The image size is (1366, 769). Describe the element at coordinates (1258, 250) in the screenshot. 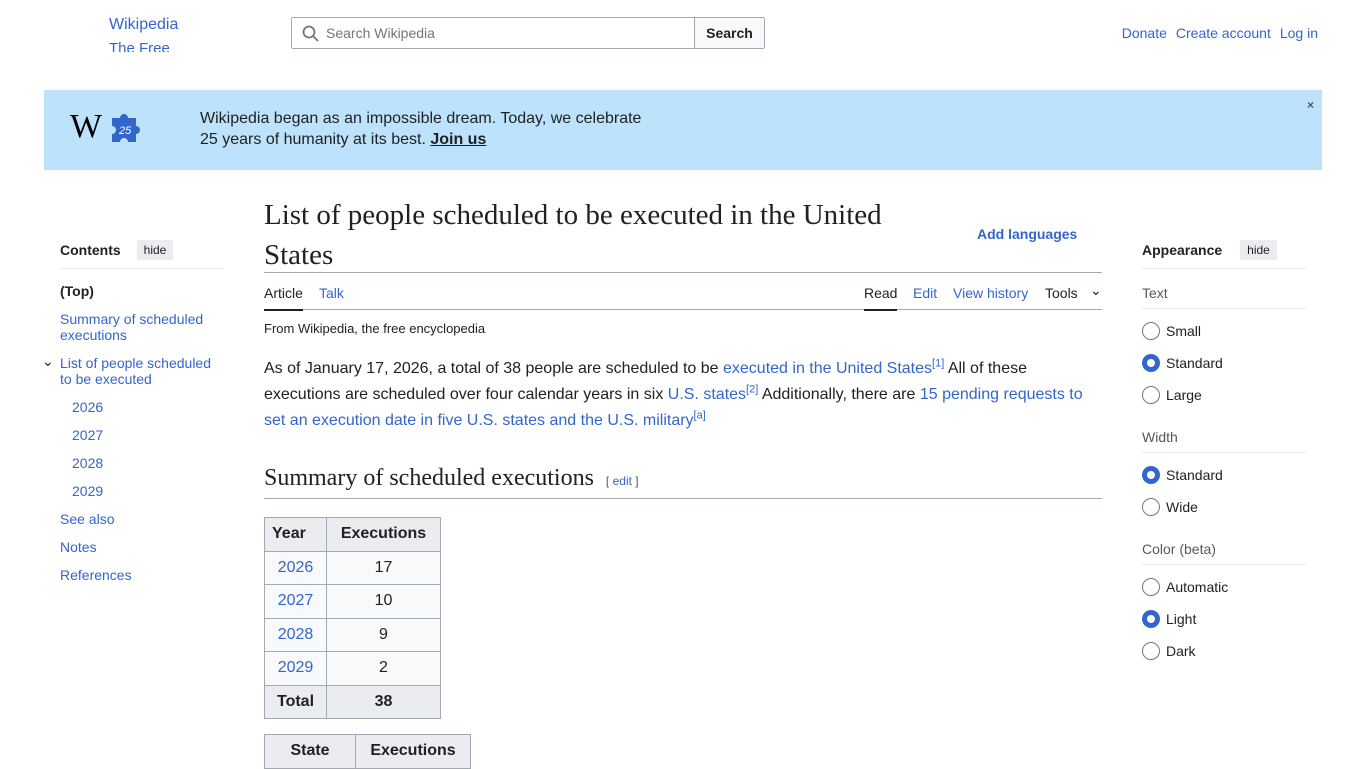

I see `appearance-hide-button: hide` at that location.